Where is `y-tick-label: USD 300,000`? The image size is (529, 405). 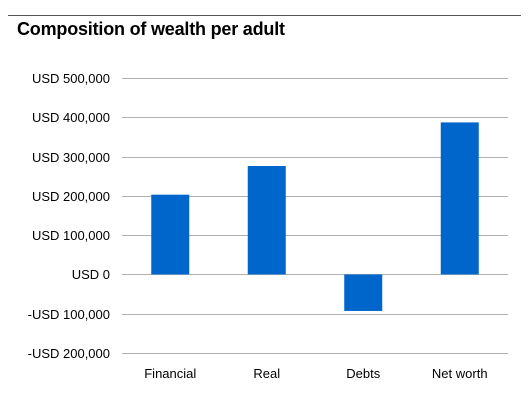 y-tick-label: USD 300,000 is located at coordinates (71, 157).